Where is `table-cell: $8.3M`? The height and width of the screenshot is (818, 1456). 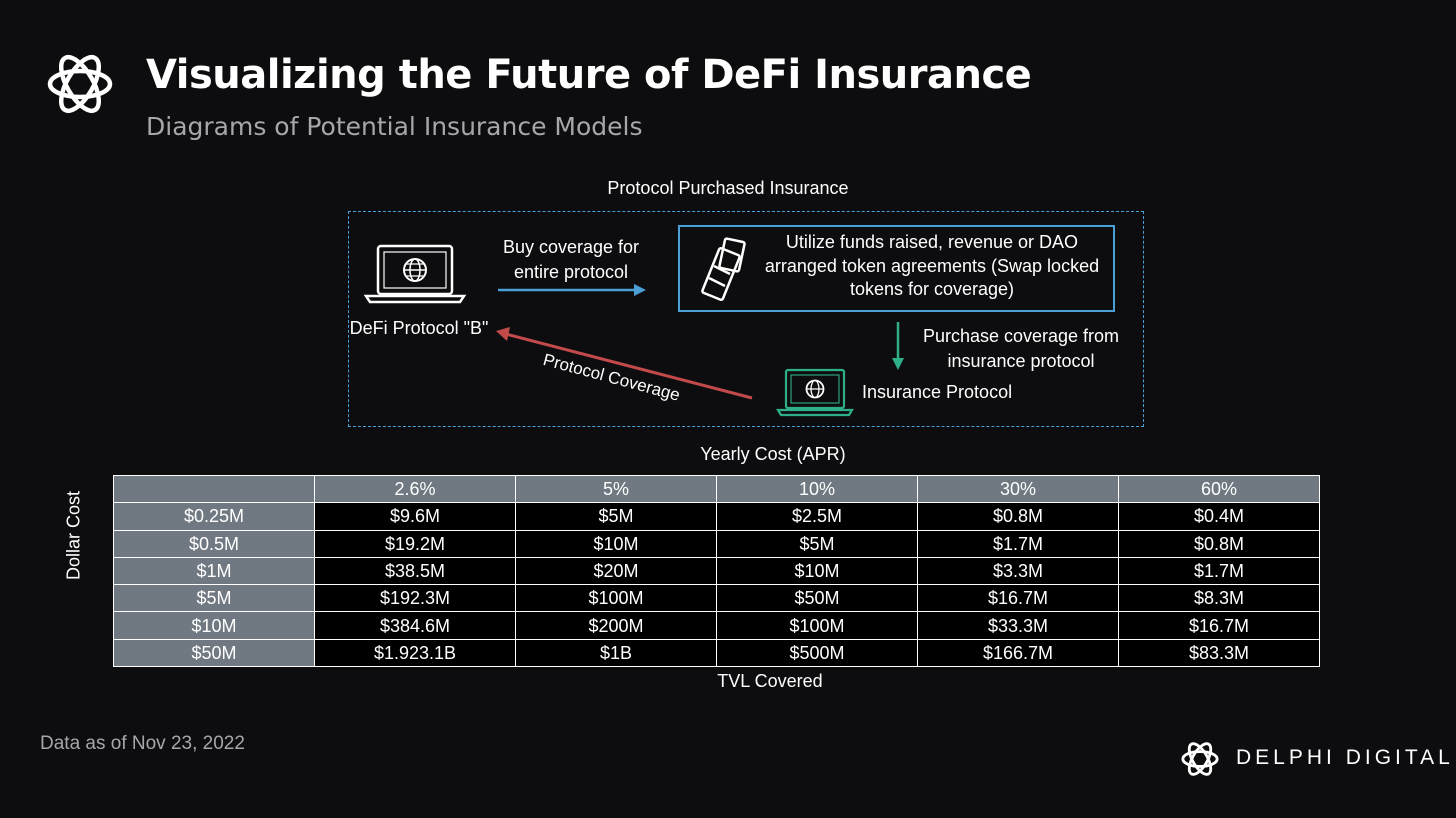
table-cell: $8.3M is located at coordinates (1219, 598).